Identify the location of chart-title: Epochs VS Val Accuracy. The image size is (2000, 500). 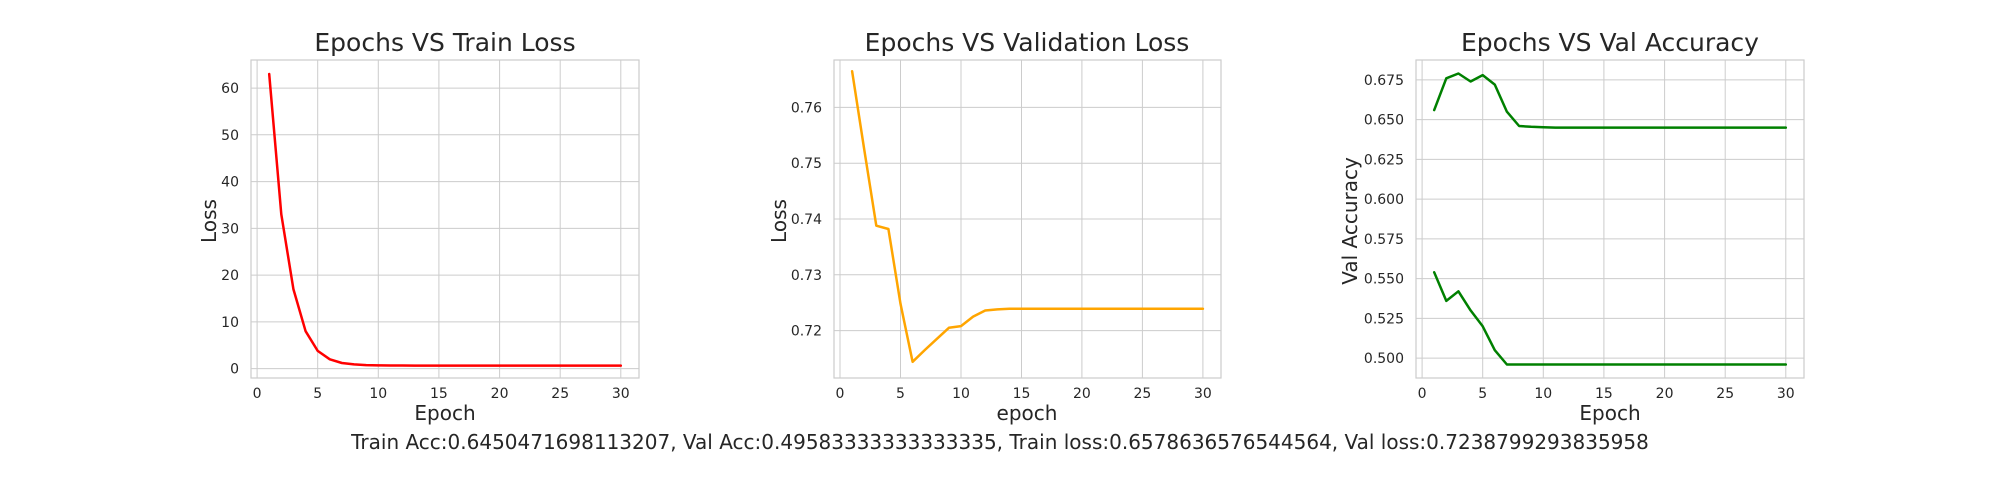
(1610, 42).